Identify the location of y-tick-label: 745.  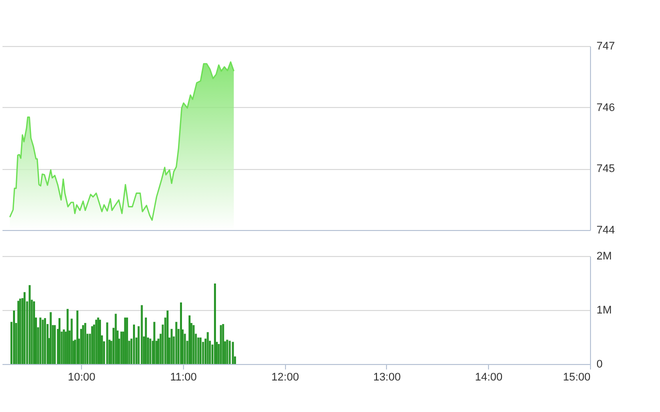
(605, 169).